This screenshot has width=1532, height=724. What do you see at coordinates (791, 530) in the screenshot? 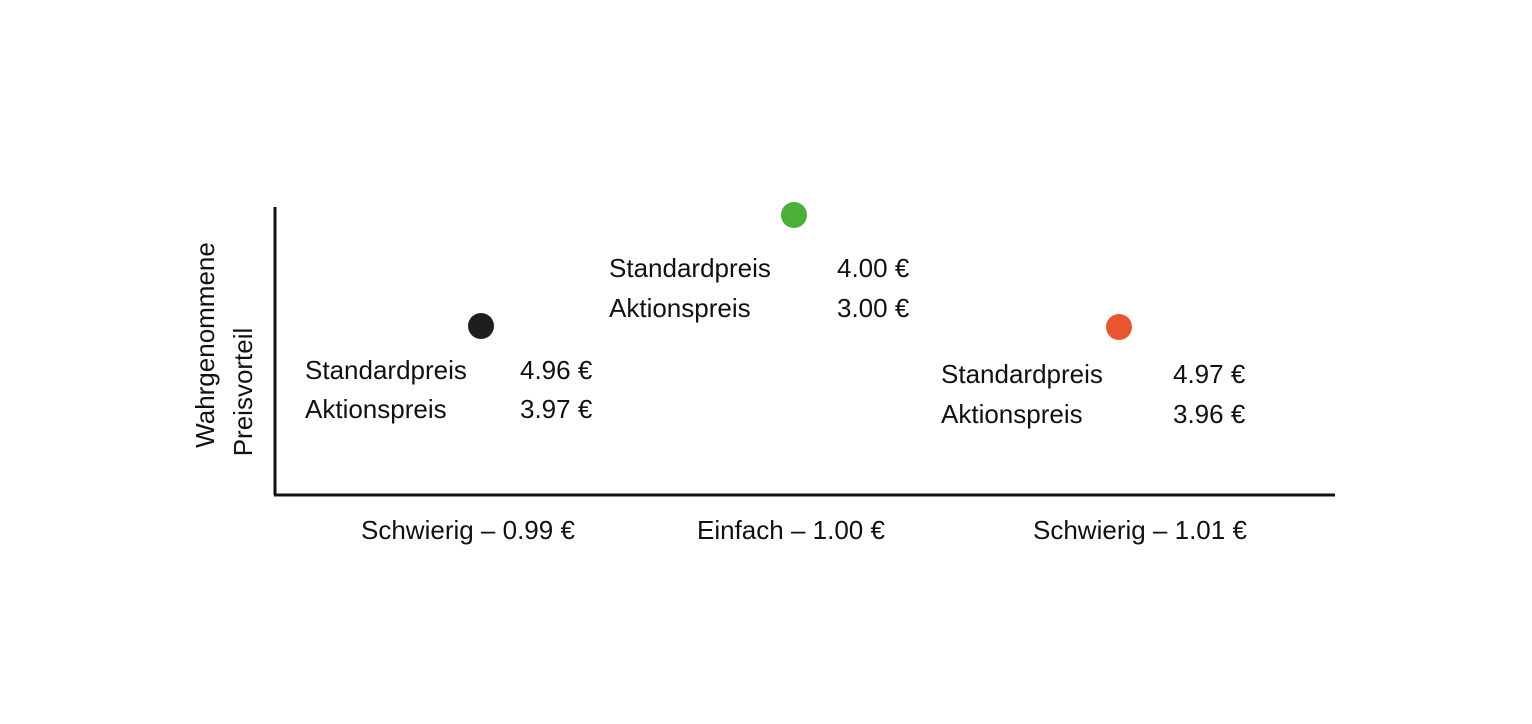
I see `category-label: Einfach – 1.00 €` at bounding box center [791, 530].